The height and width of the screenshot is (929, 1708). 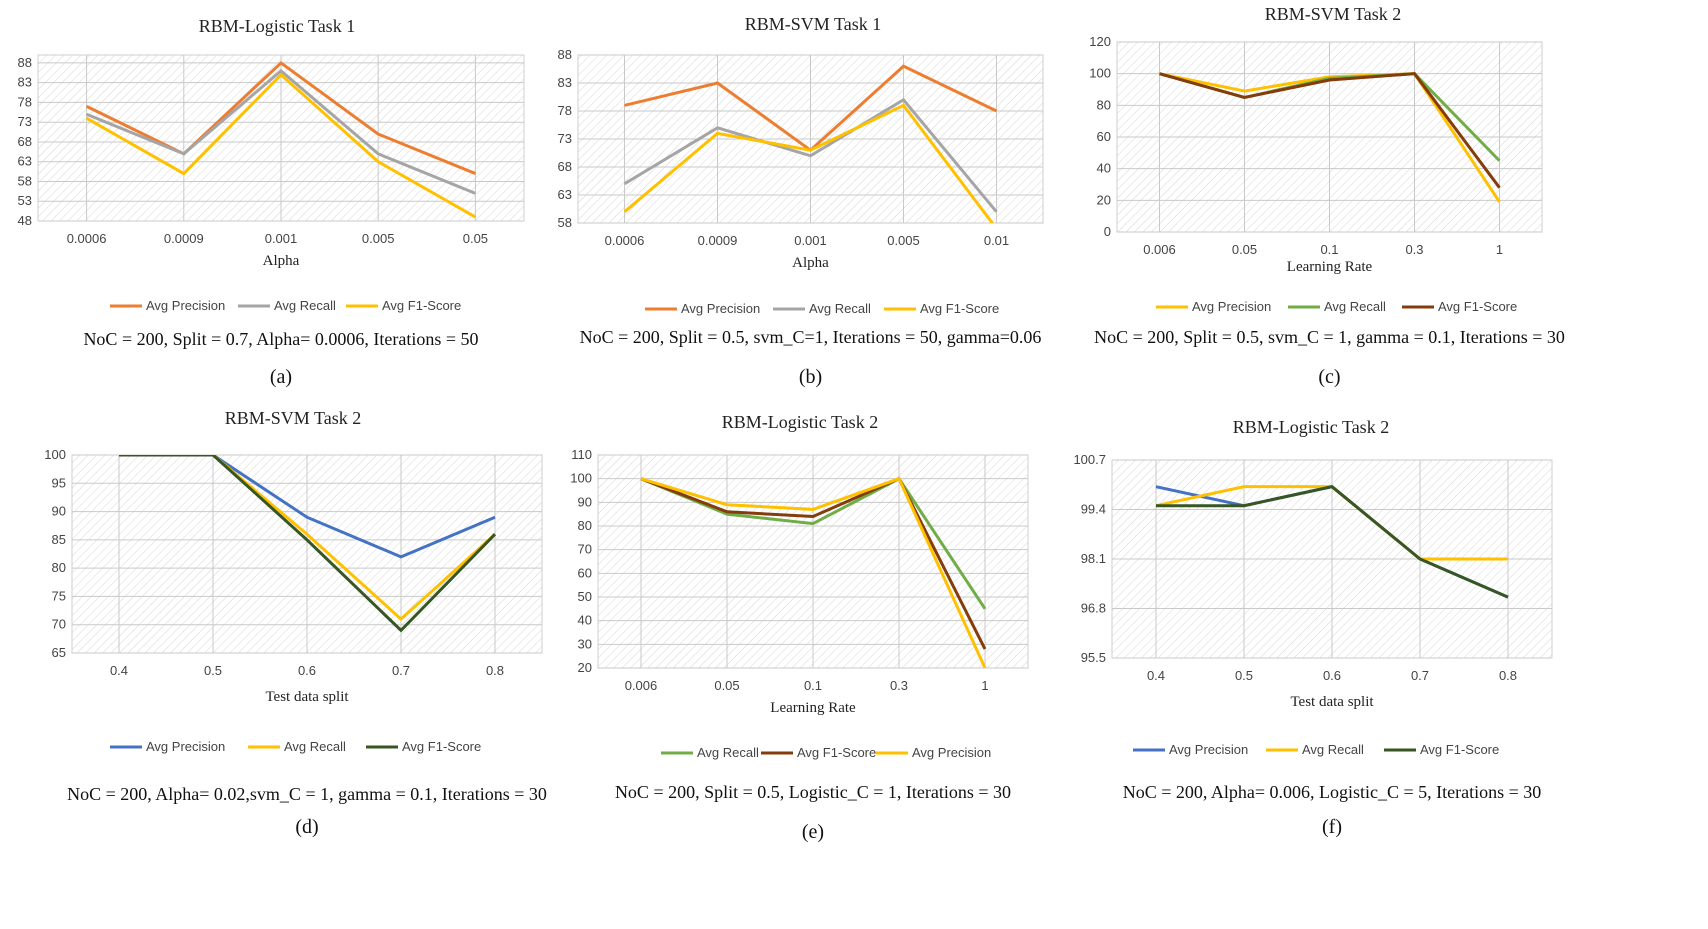 What do you see at coordinates (281, 261) in the screenshot?
I see `x-axis-label: Alpha` at bounding box center [281, 261].